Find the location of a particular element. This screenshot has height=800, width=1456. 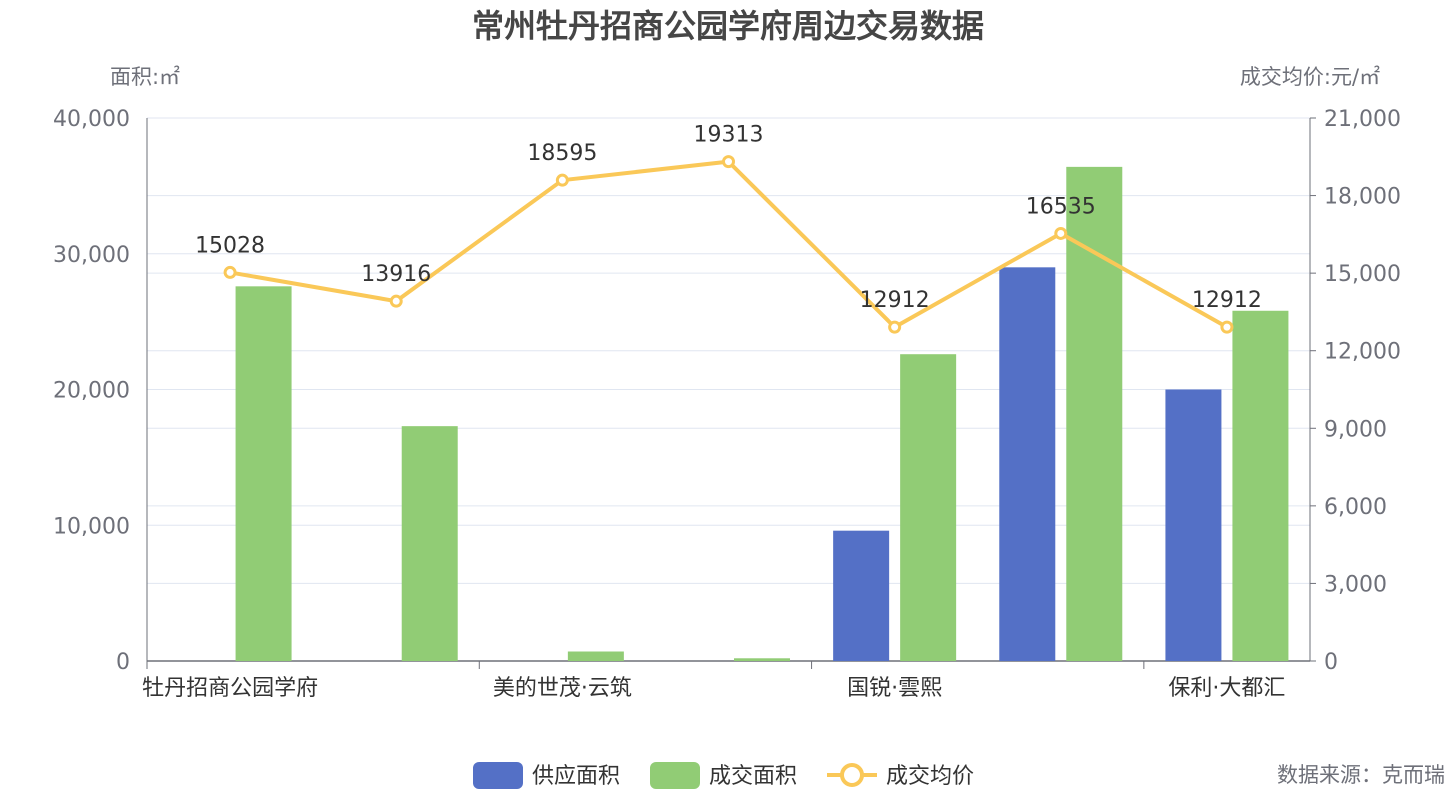

right-axis-tick-label: 12,000 is located at coordinates (1362, 352).